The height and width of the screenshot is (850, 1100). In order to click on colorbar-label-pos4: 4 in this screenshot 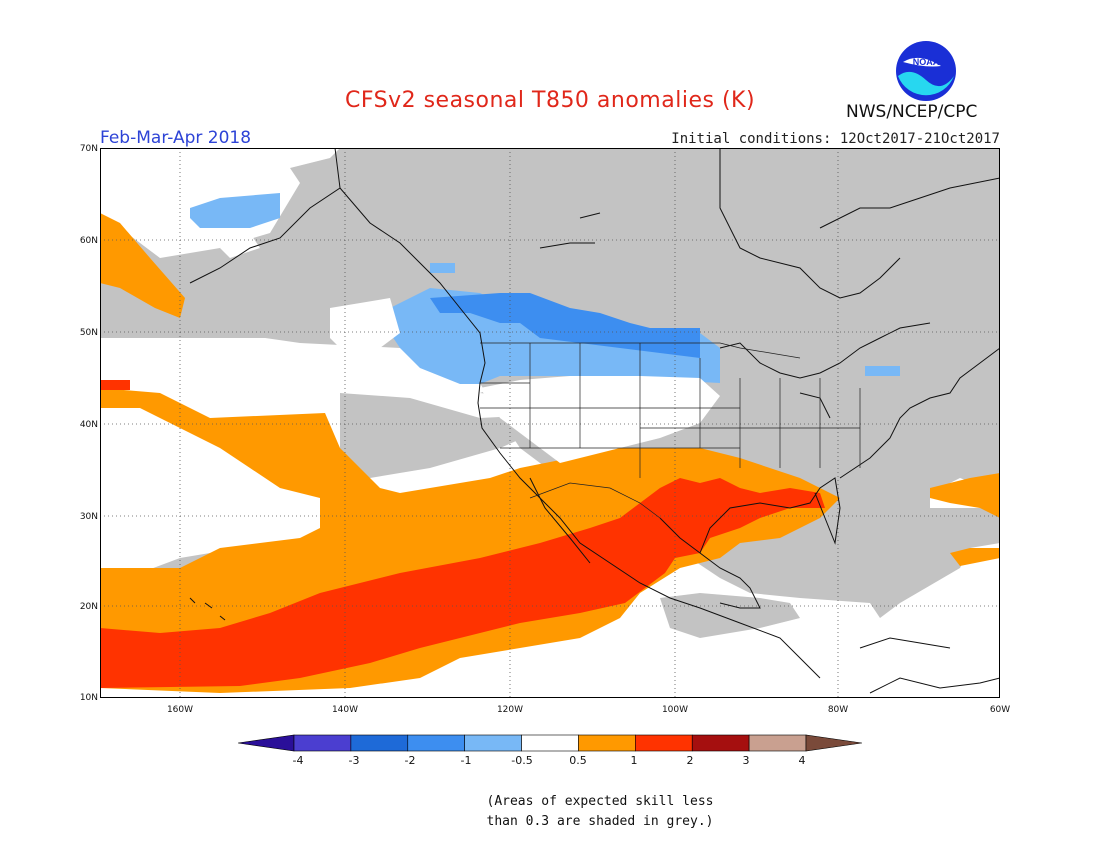, I will do `click(802, 760)`.